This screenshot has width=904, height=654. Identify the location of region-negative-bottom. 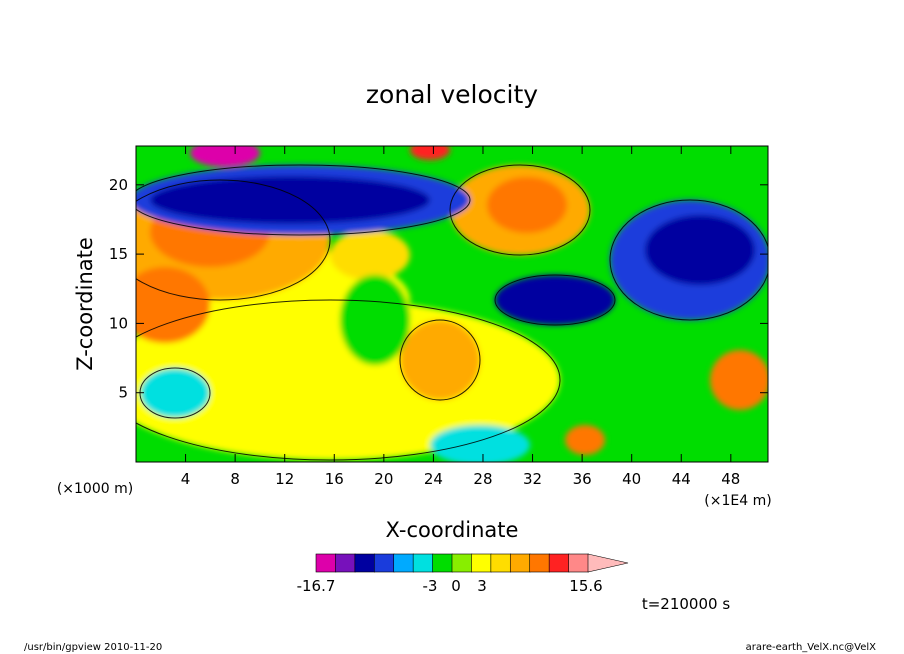
(480, 443).